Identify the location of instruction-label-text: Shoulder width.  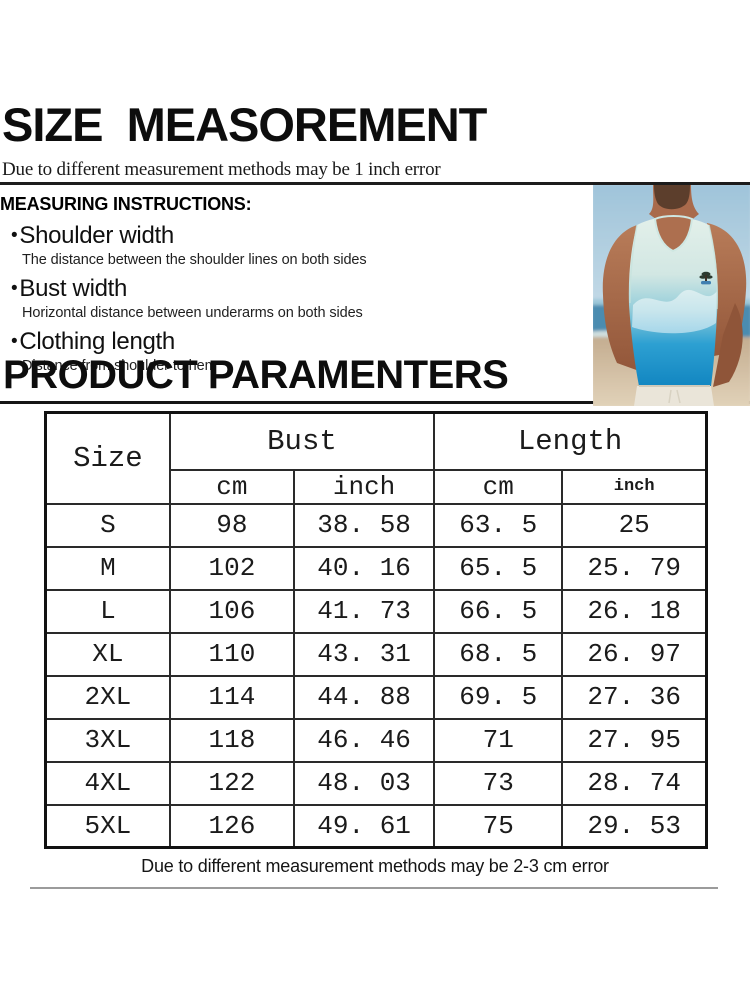
(96, 235).